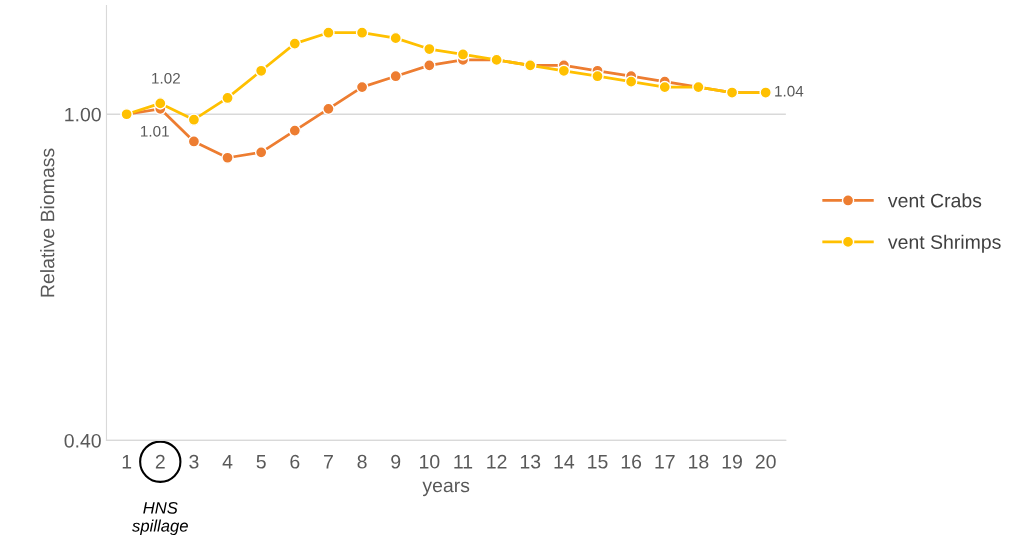  I want to click on x-tick-label: 20, so click(765, 461).